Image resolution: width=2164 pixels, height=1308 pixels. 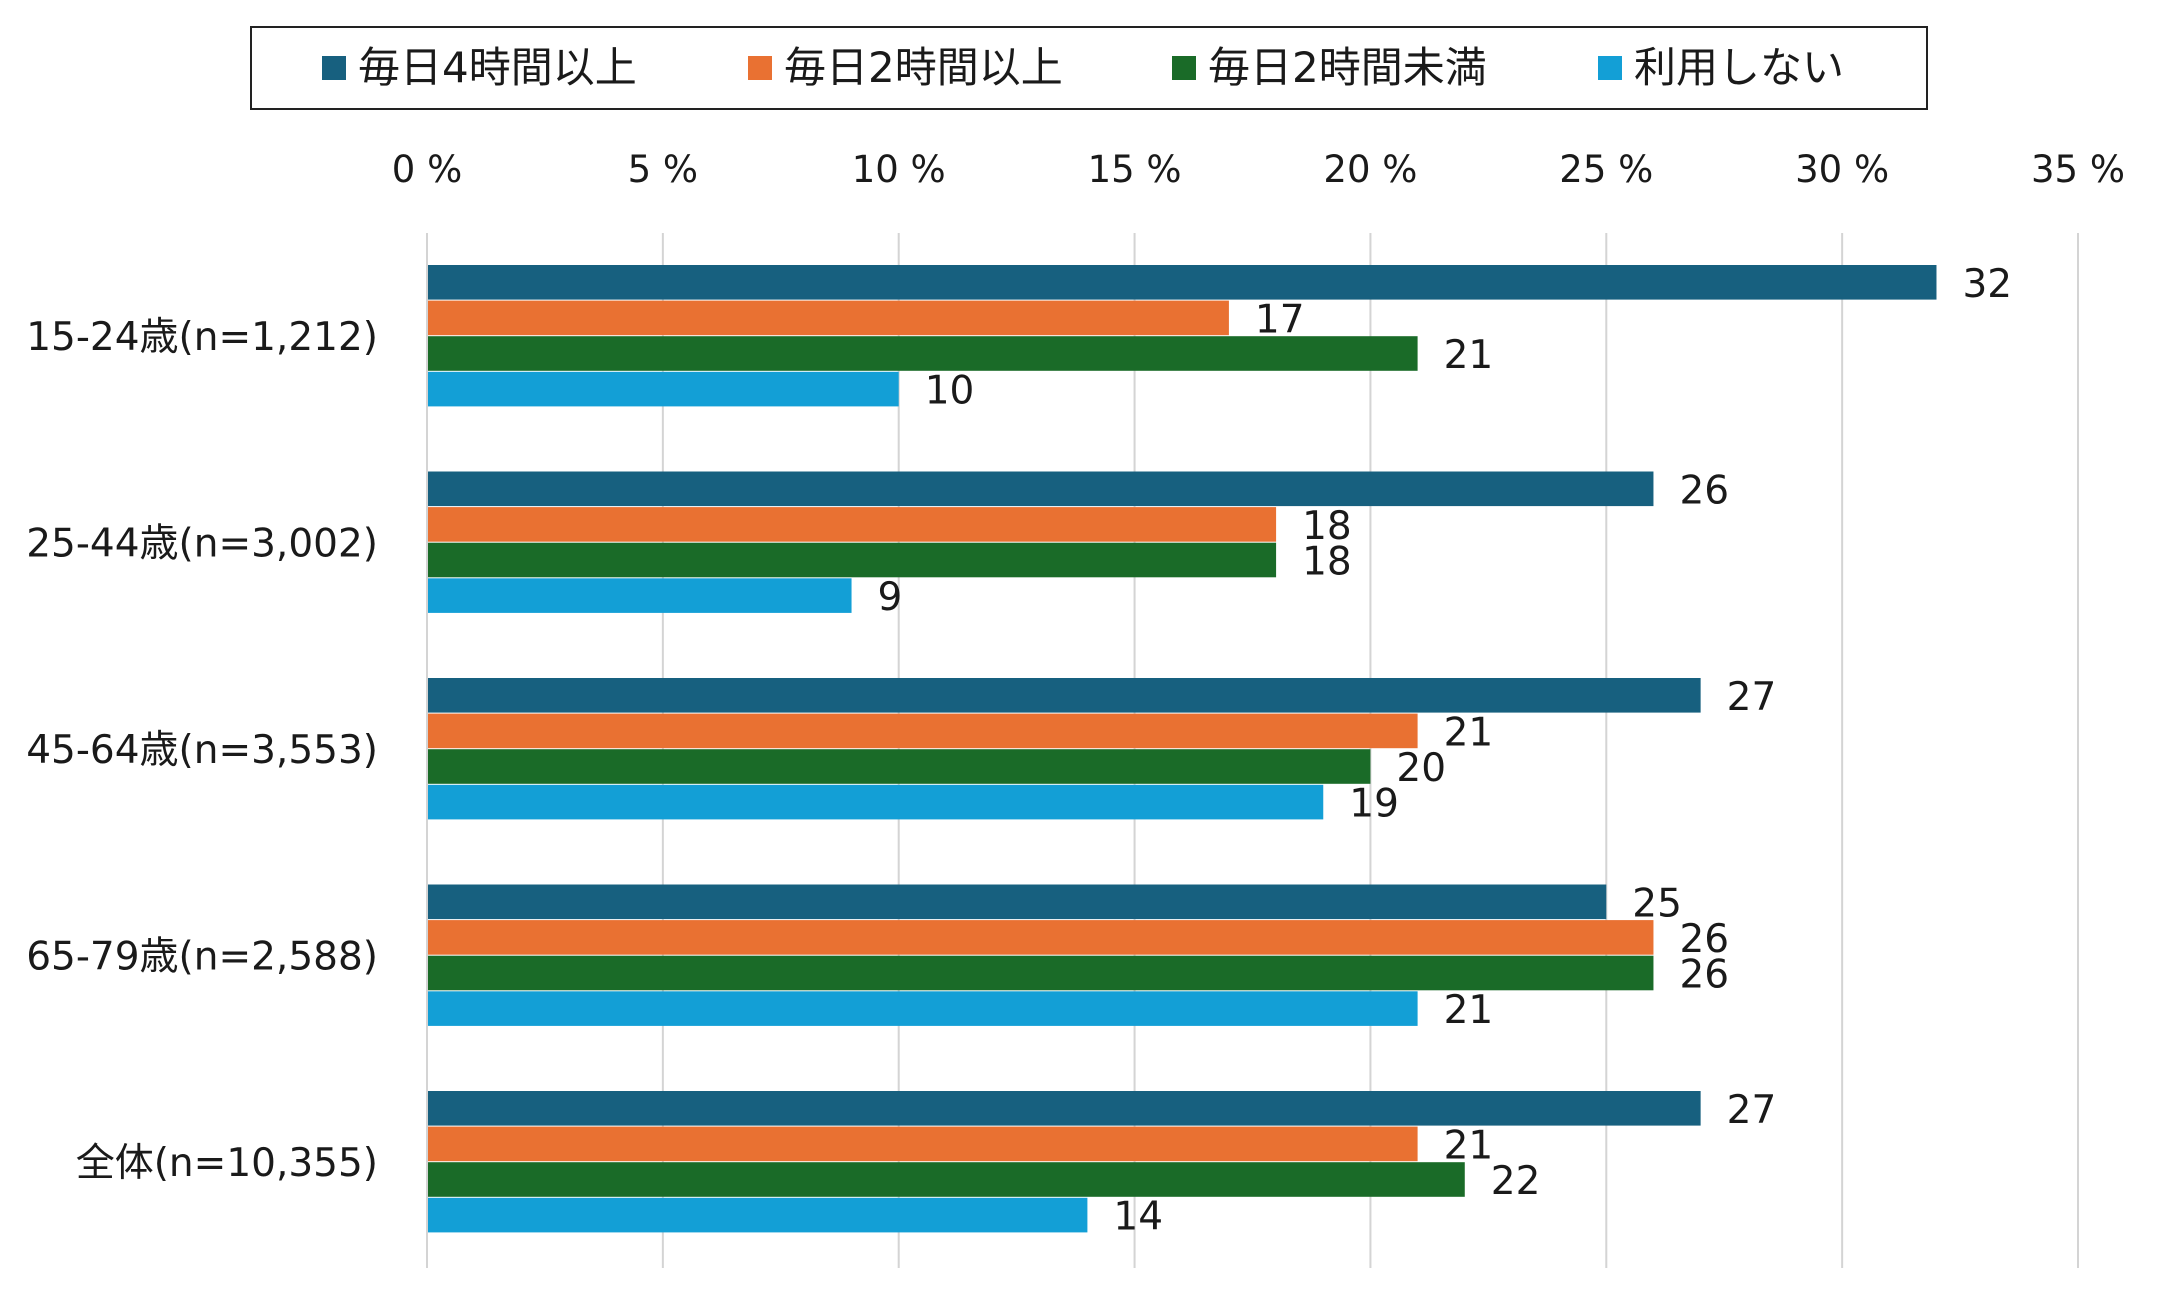 I want to click on data-label-1-series-3: 21, so click(x=1469, y=355).